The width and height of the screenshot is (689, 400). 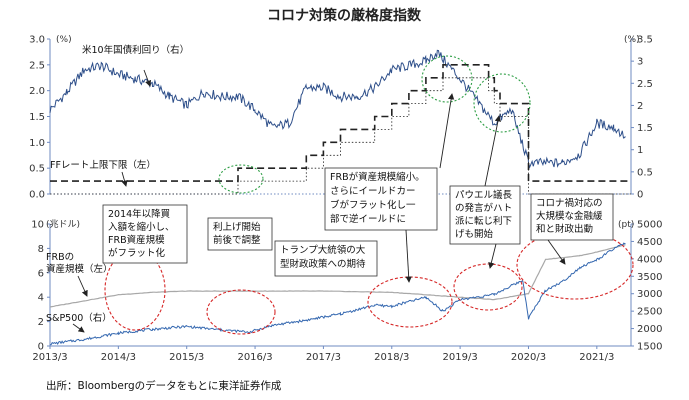 What do you see at coordinates (640, 150) in the screenshot?
I see `top-right-tick-label: 1` at bounding box center [640, 150].